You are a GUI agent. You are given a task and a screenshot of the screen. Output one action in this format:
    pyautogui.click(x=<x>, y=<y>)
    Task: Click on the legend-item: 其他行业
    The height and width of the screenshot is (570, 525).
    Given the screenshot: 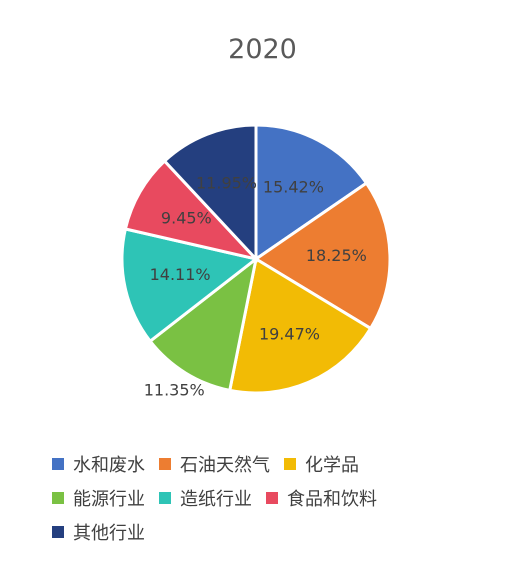 What is the action you would take?
    pyautogui.click(x=98, y=532)
    